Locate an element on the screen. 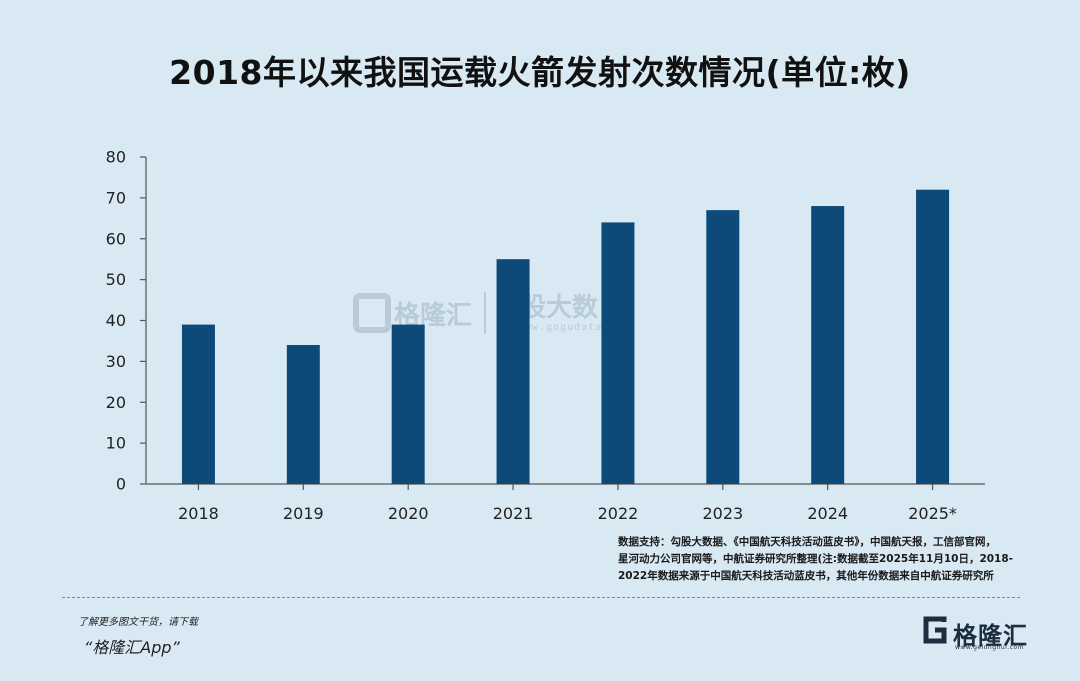 The width and height of the screenshot is (1080, 681). source-line-3: 2022年数据来源于中国航天科技活动蓝皮书，其他年份数据来自中航证券研究所 is located at coordinates (806, 576).